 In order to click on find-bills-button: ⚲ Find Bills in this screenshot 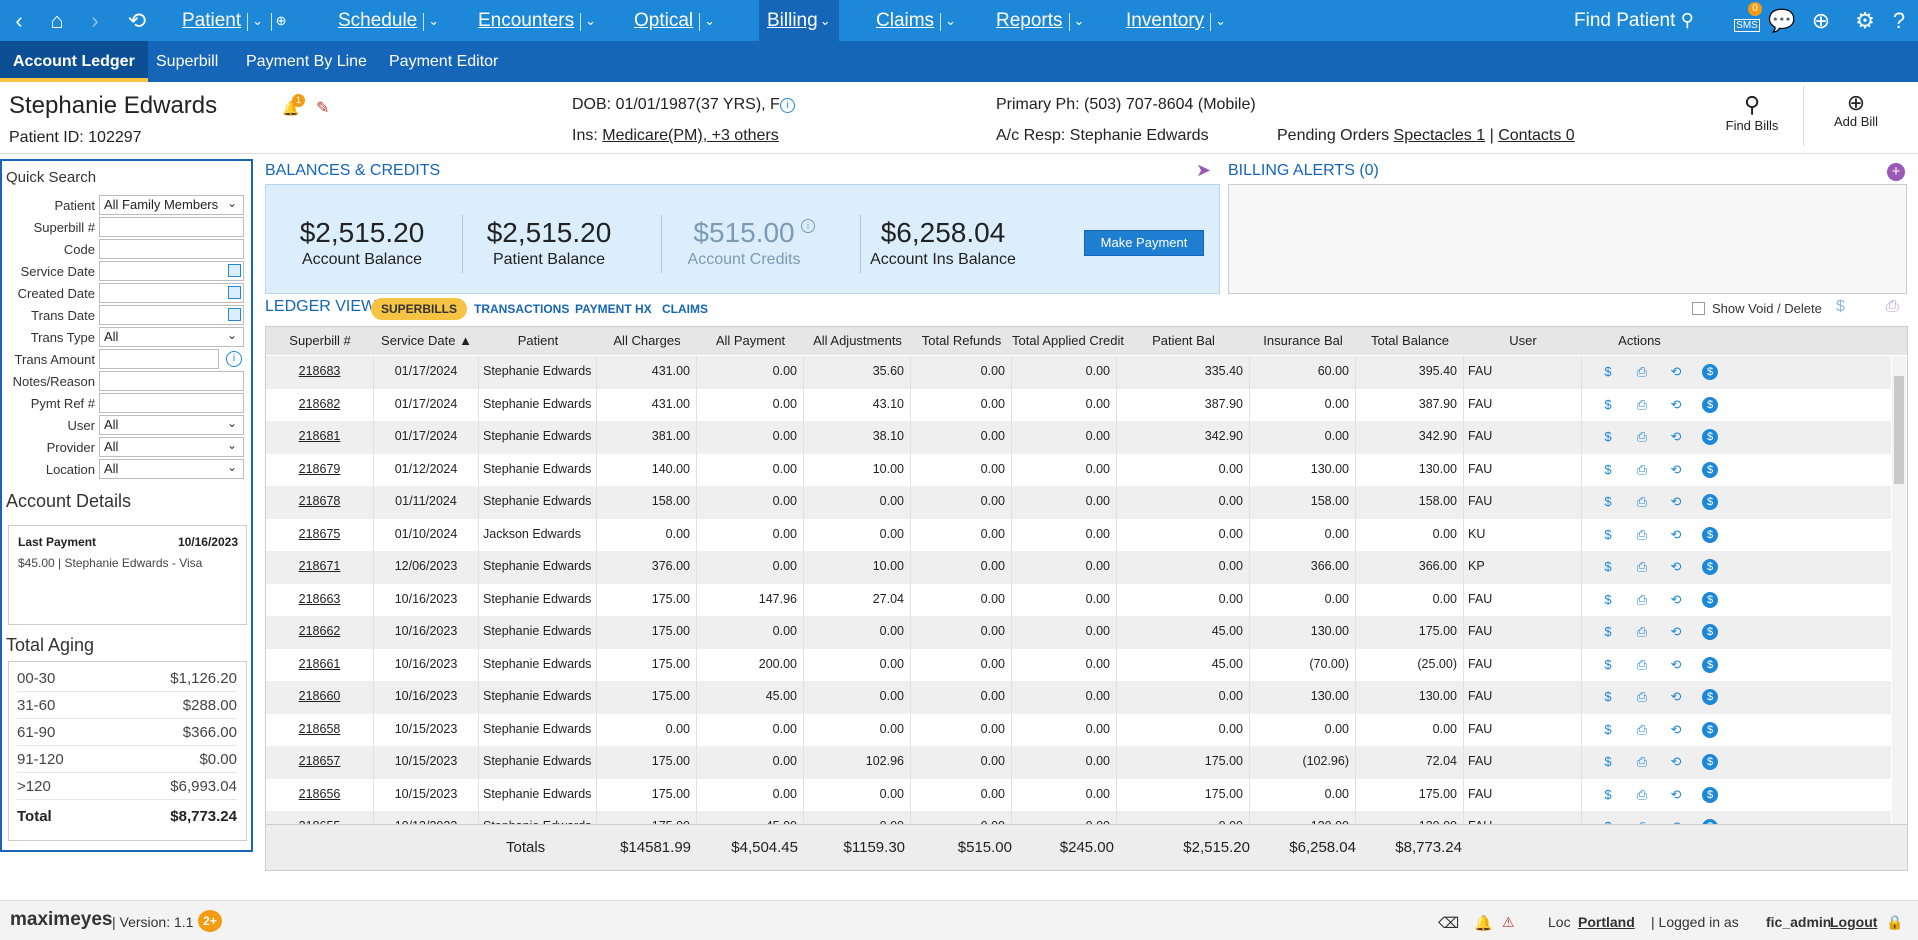, I will do `click(1752, 112)`.